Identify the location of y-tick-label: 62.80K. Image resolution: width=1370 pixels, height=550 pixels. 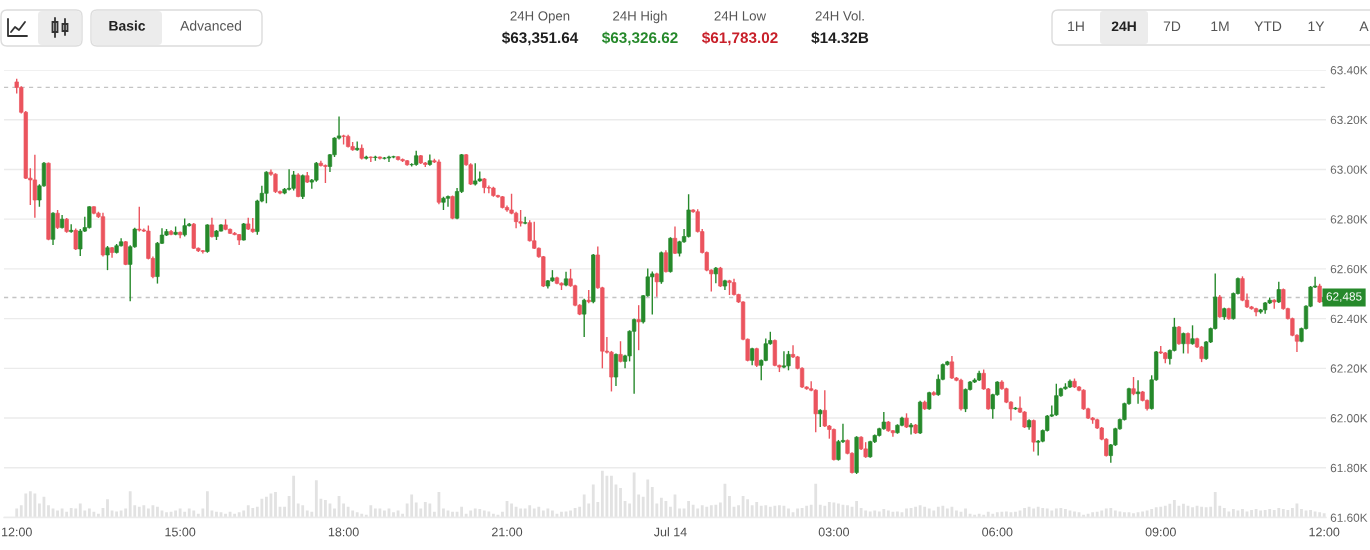
(1349, 219).